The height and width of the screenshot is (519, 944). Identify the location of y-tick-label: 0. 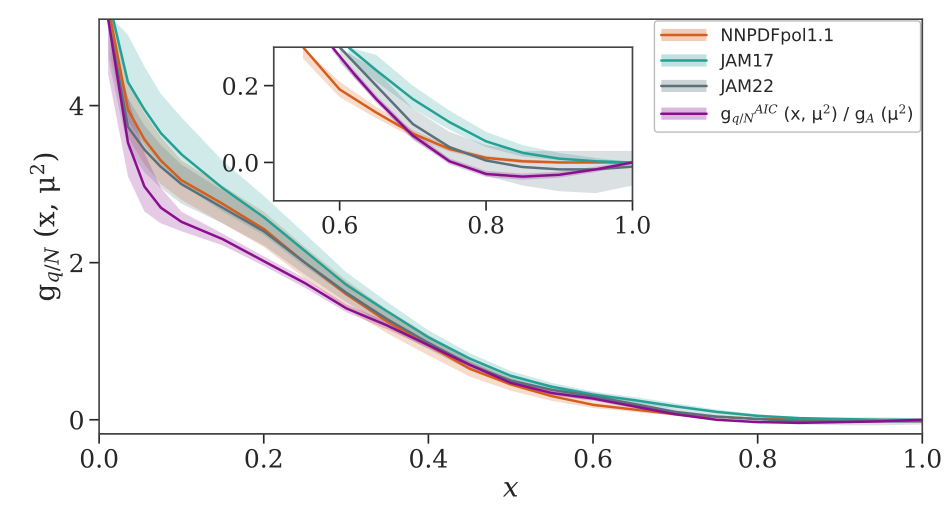
(76, 420).